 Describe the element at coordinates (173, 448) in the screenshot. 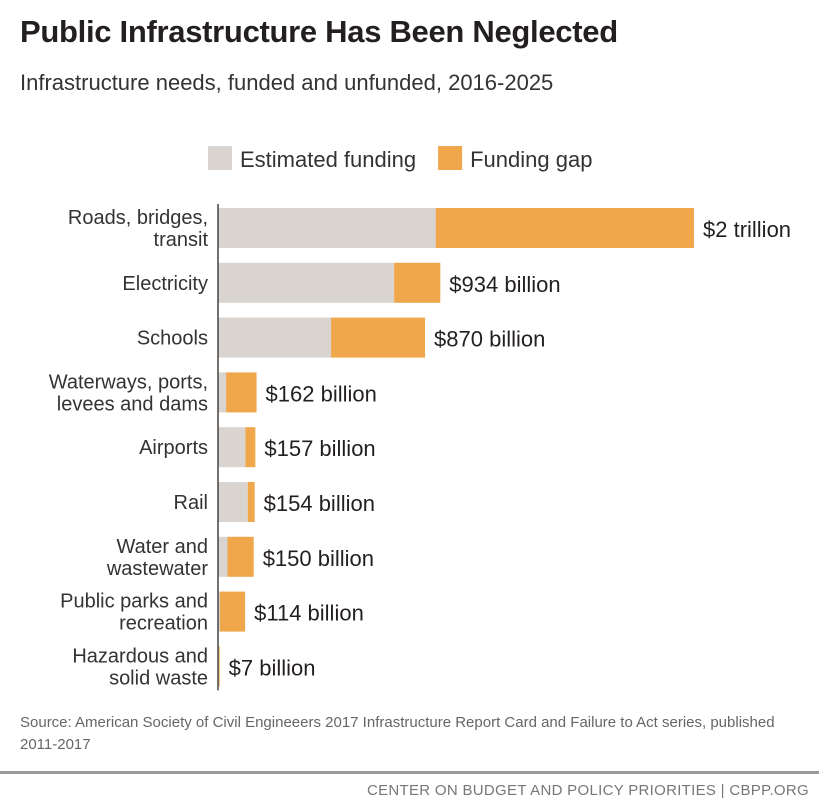

I see `category-label: Airports` at that location.